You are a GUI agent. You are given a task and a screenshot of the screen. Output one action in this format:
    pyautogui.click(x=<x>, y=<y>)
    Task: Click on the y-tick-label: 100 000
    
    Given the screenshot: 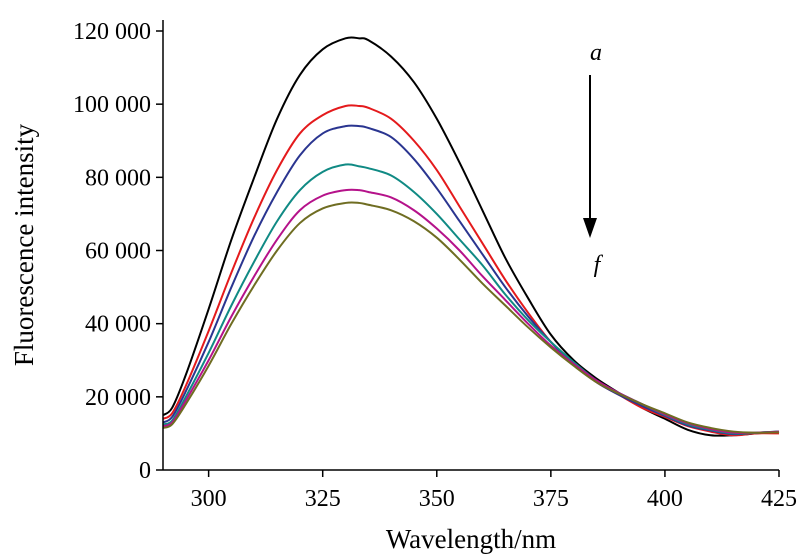 What is the action you would take?
    pyautogui.click(x=112, y=105)
    